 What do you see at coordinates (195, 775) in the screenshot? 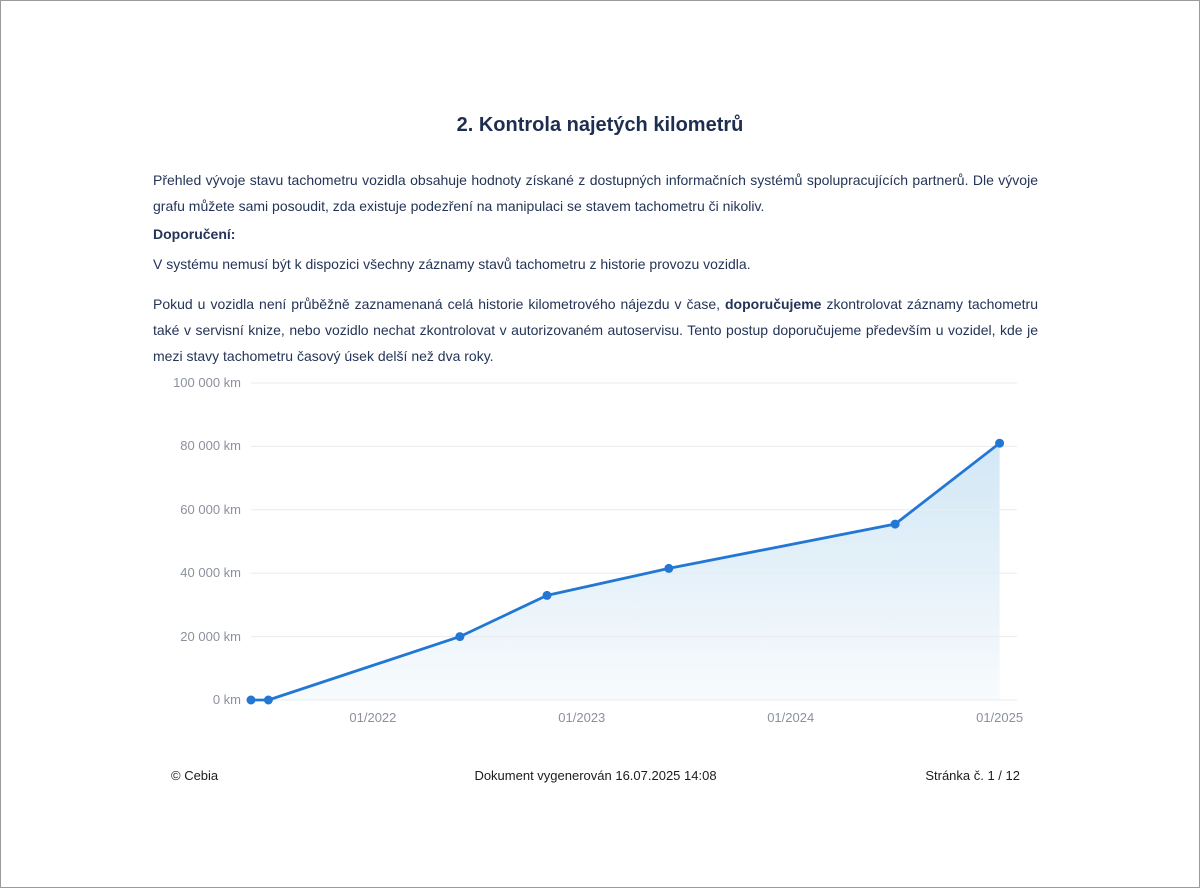
I see `footer-copyright: © Cebia` at bounding box center [195, 775].